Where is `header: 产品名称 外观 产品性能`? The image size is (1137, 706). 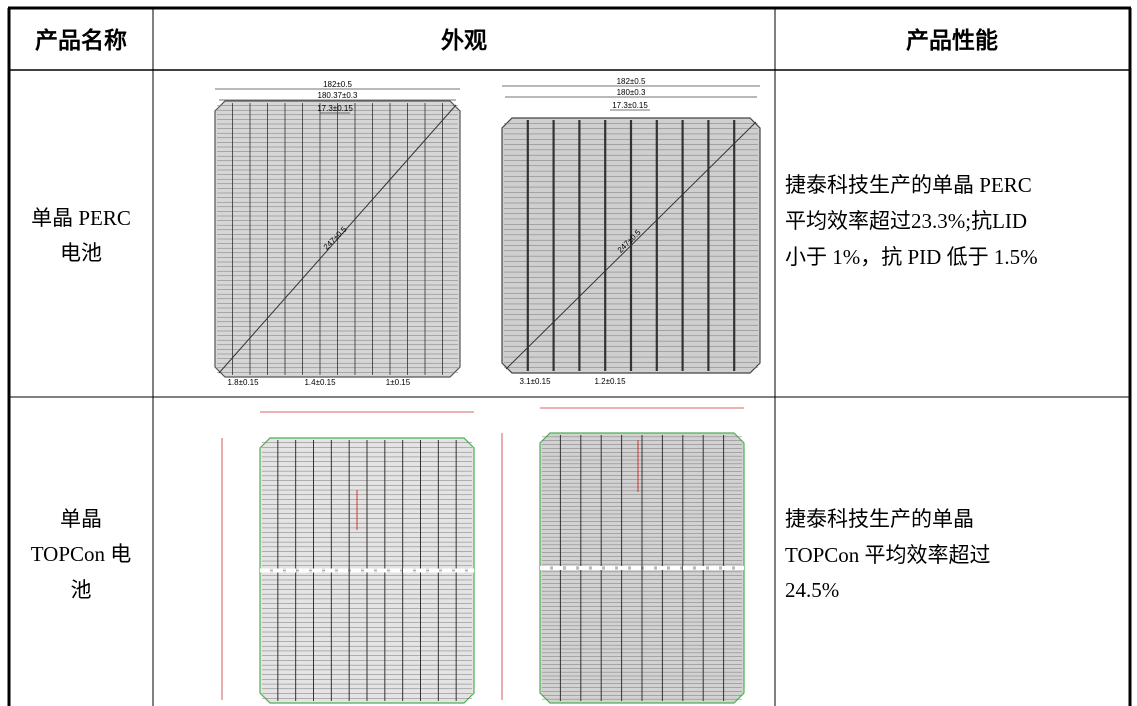
header: 产品名称 外观 产品性能 is located at coordinates (516, 40).